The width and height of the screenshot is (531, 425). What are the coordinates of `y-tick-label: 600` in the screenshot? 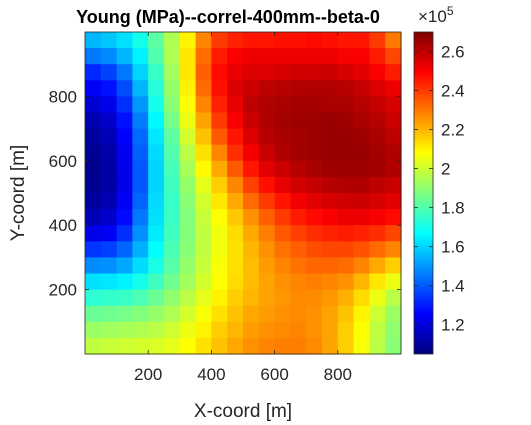 It's located at (63, 161).